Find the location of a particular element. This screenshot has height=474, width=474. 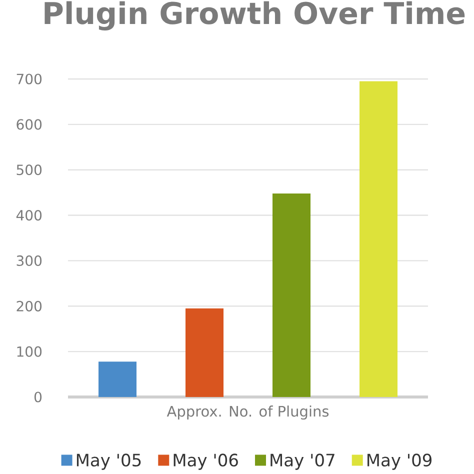

y-tick-label: 400 is located at coordinates (29, 215).